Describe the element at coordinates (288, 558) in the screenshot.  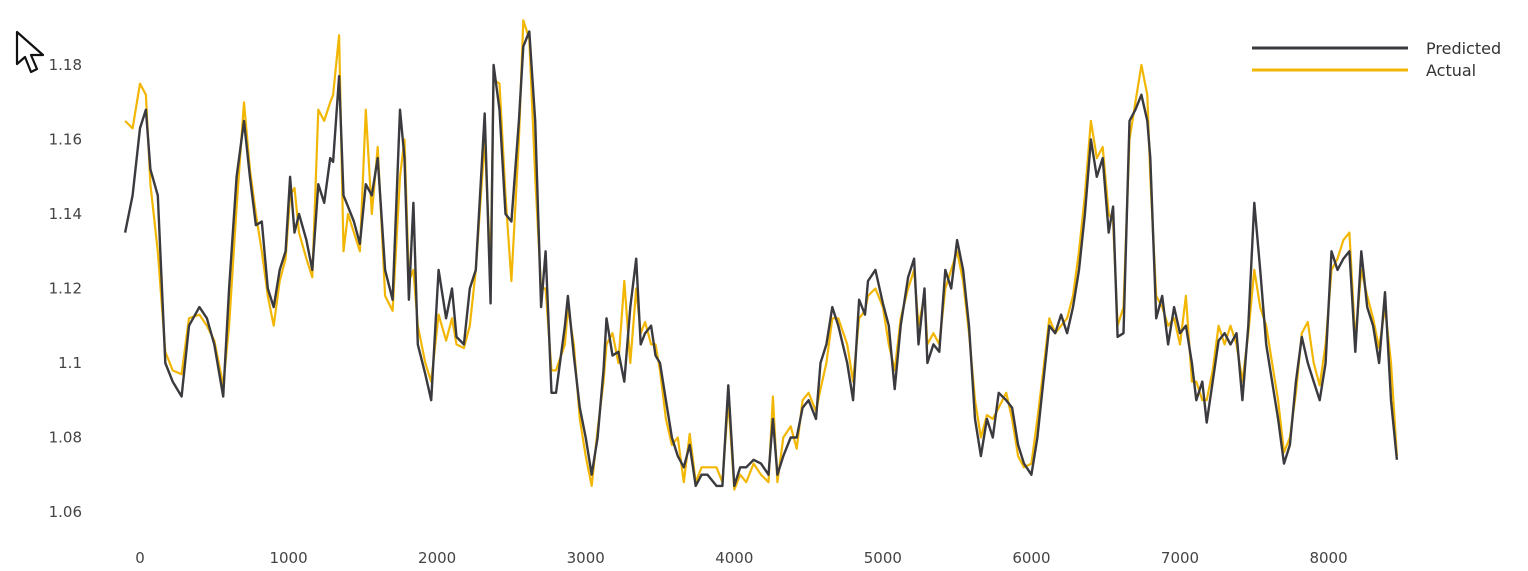
I see `x-tick-label: 1000` at that location.